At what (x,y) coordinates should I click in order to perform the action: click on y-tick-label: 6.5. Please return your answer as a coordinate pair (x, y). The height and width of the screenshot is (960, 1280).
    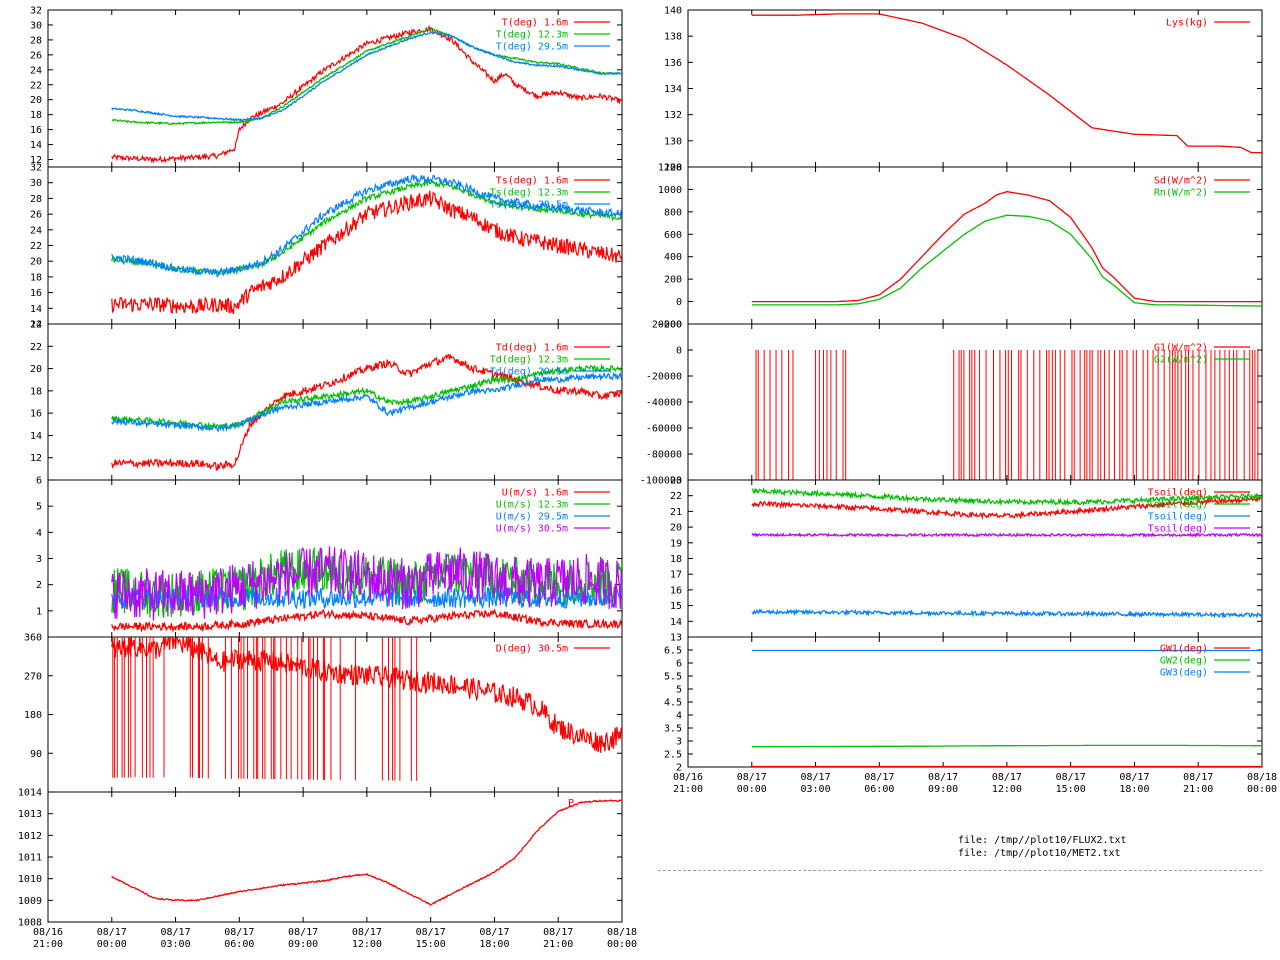
    Looking at the image, I should click on (673, 651).